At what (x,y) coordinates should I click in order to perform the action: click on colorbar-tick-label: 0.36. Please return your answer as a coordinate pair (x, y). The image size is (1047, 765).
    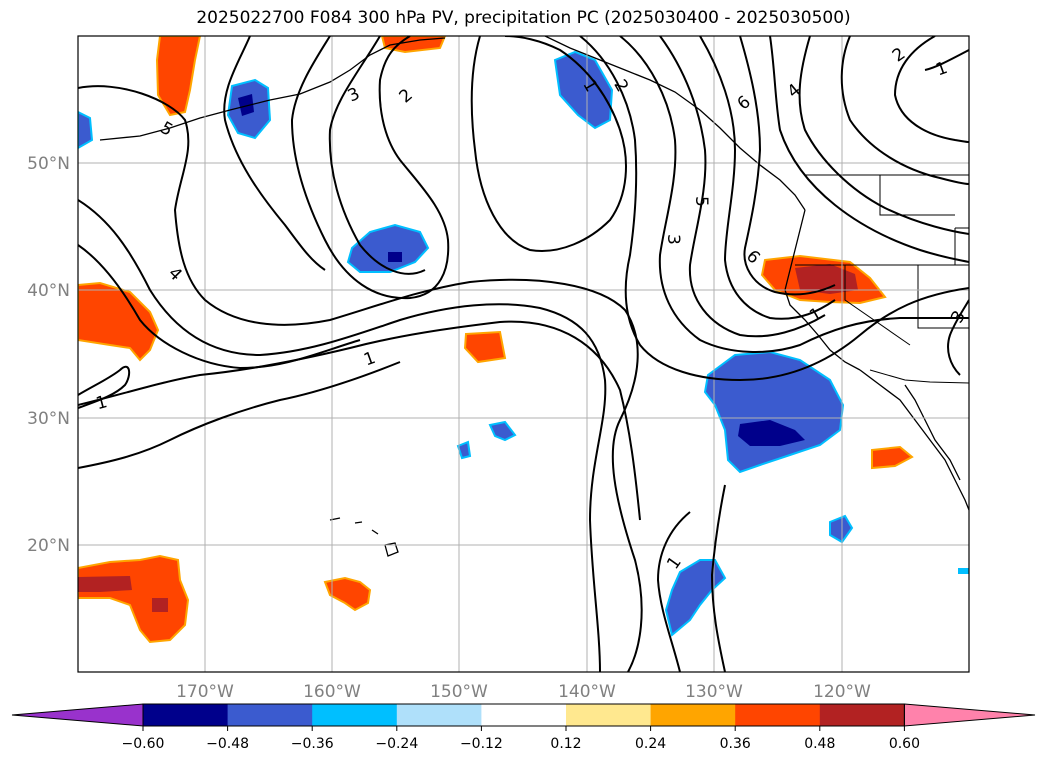
    Looking at the image, I should click on (735, 744).